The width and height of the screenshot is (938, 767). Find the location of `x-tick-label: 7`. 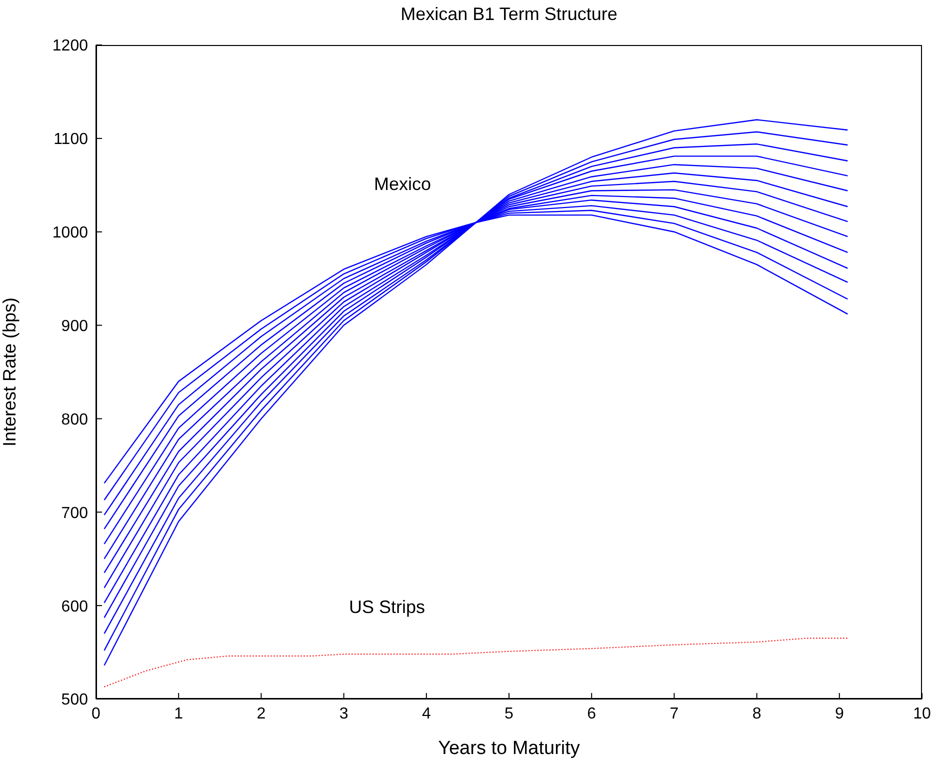

x-tick-label: 7 is located at coordinates (674, 713).